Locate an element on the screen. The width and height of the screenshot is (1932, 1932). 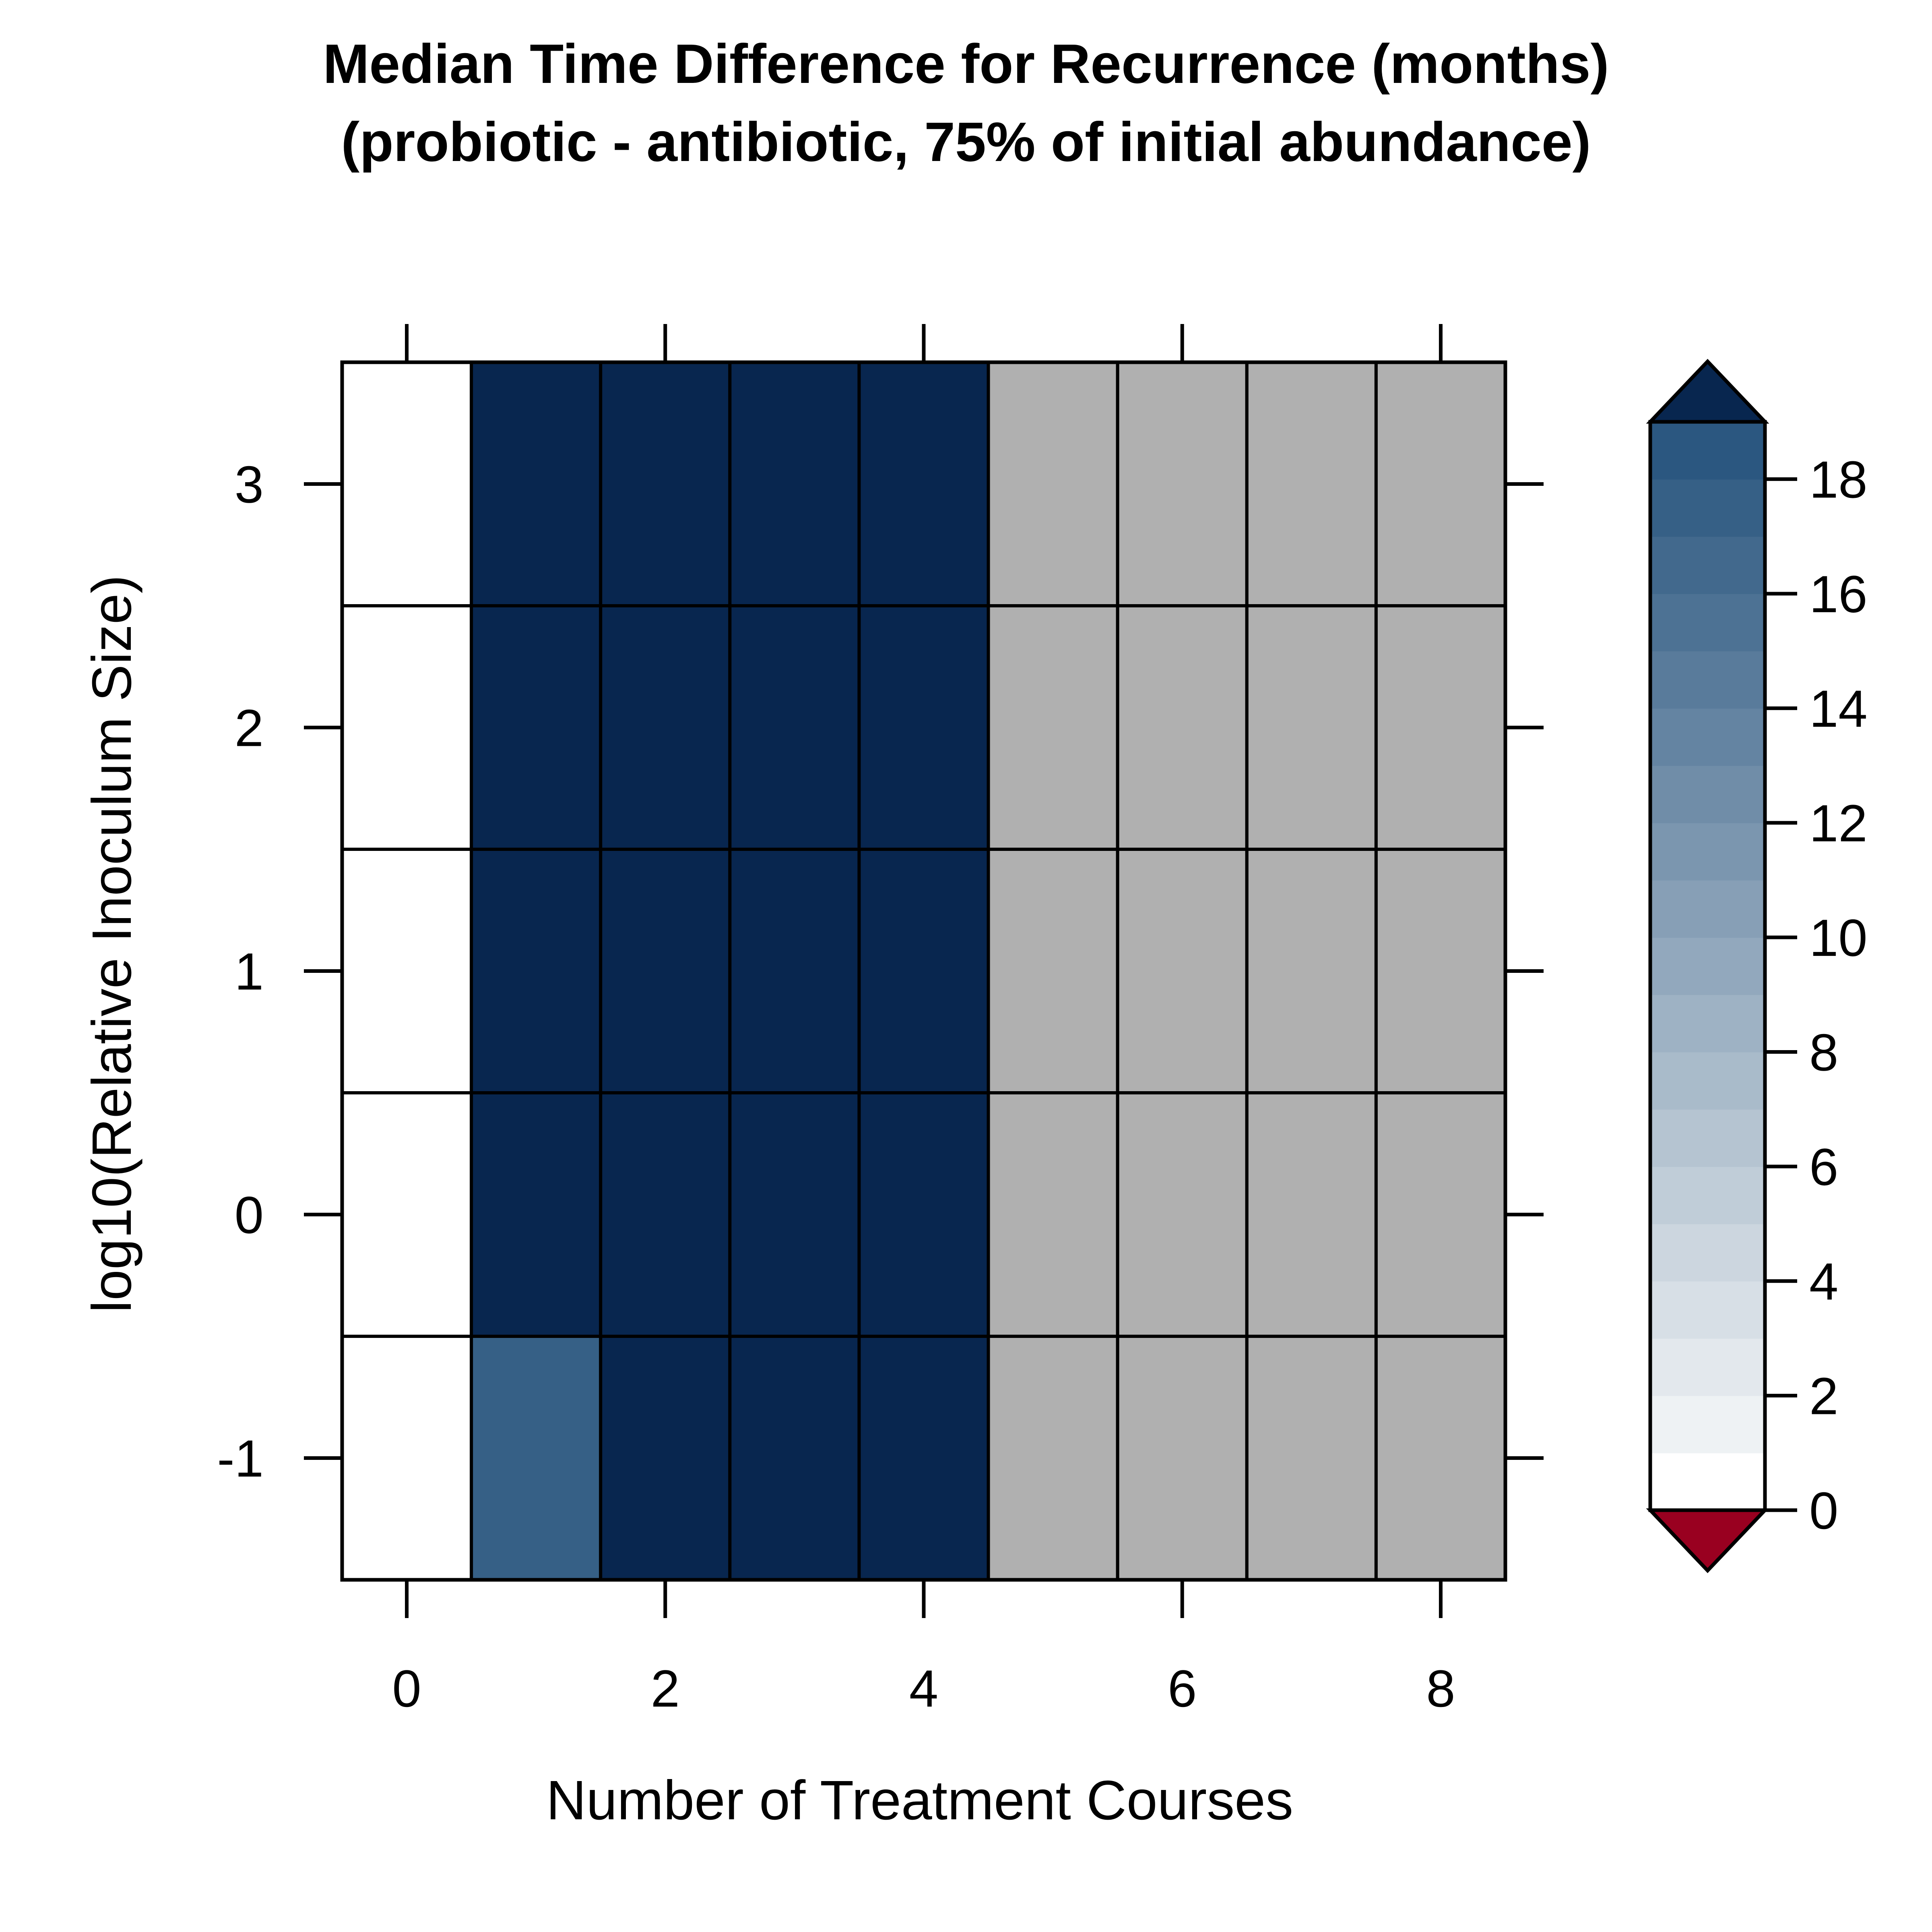
x-tick-label: 4 is located at coordinates (924, 1688).